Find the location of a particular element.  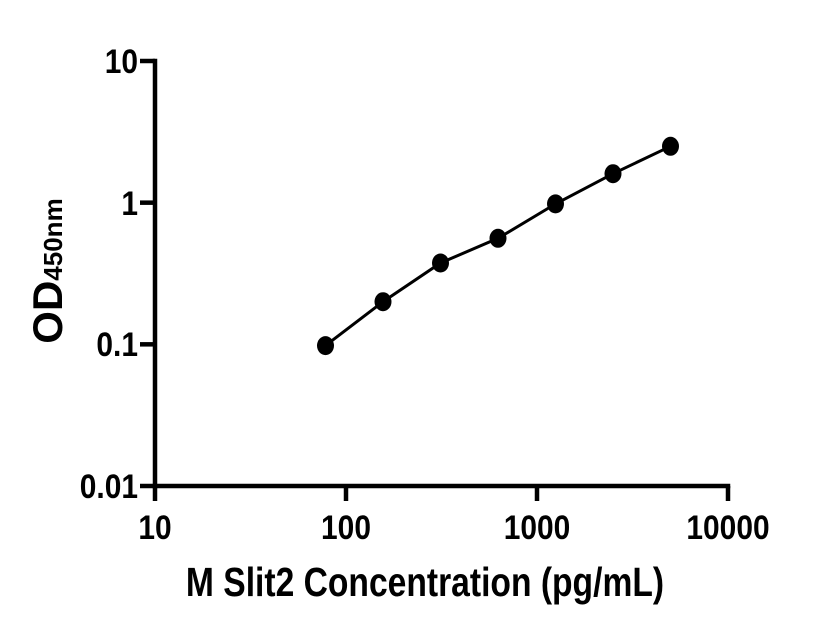

y-axis-tick-label: 0.1 is located at coordinates (117, 345).